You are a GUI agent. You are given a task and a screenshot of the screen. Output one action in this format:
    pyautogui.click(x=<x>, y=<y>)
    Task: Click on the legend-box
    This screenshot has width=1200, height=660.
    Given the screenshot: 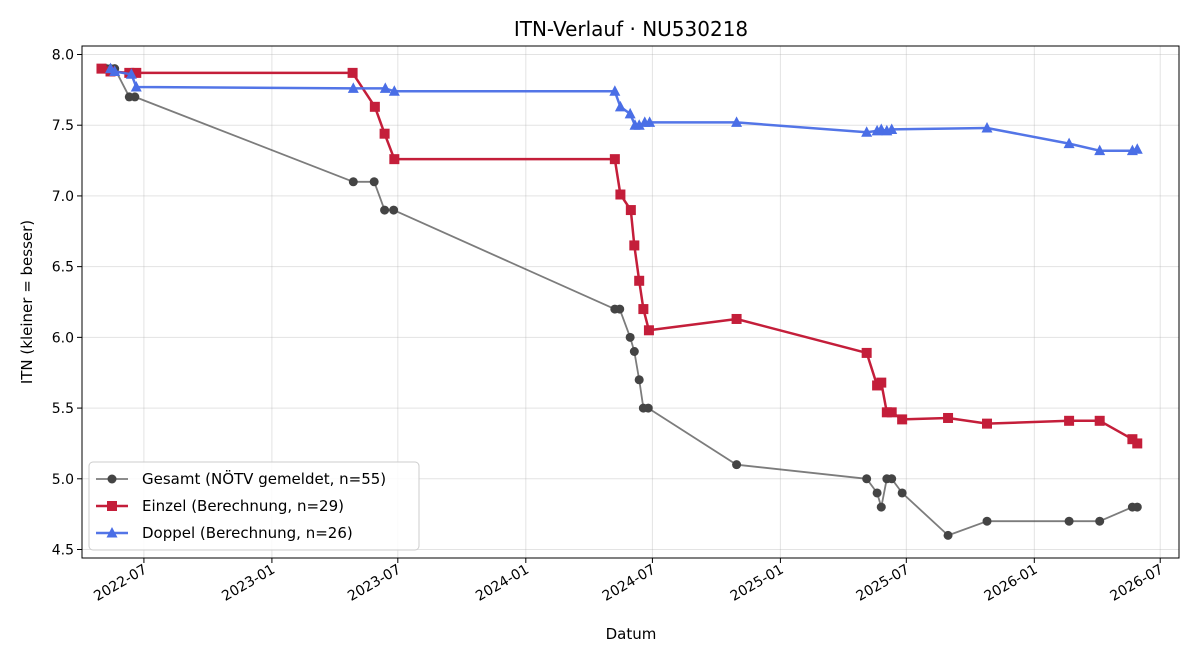 What is the action you would take?
    pyautogui.click(x=254, y=506)
    